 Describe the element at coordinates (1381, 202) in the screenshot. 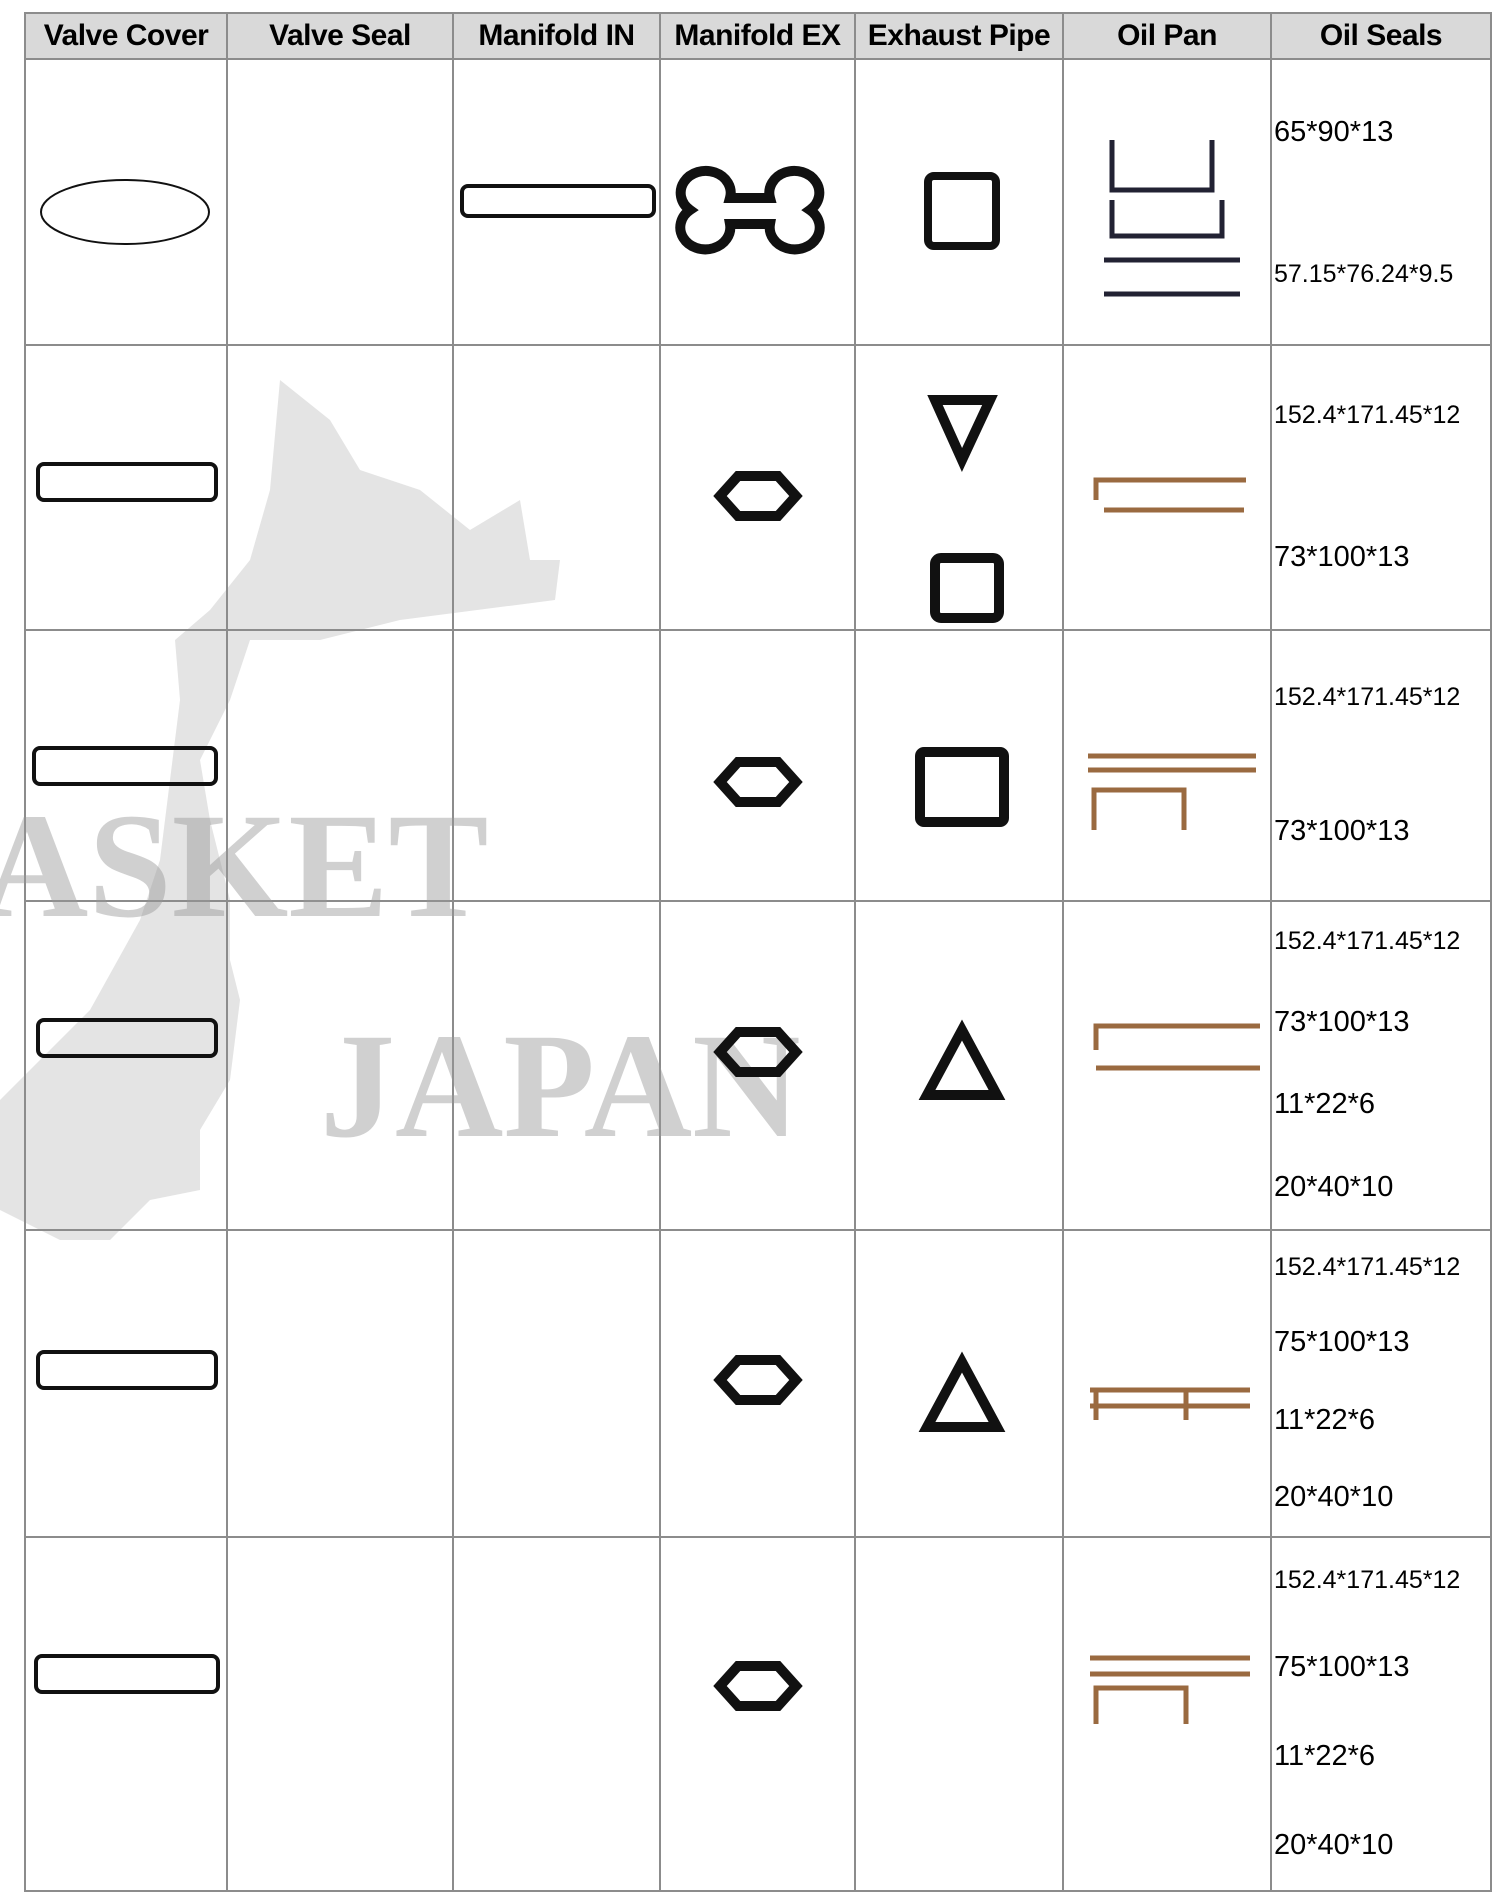

I see `oil-seals-cell: 65*90*13 57.15*76.24*9.5` at that location.